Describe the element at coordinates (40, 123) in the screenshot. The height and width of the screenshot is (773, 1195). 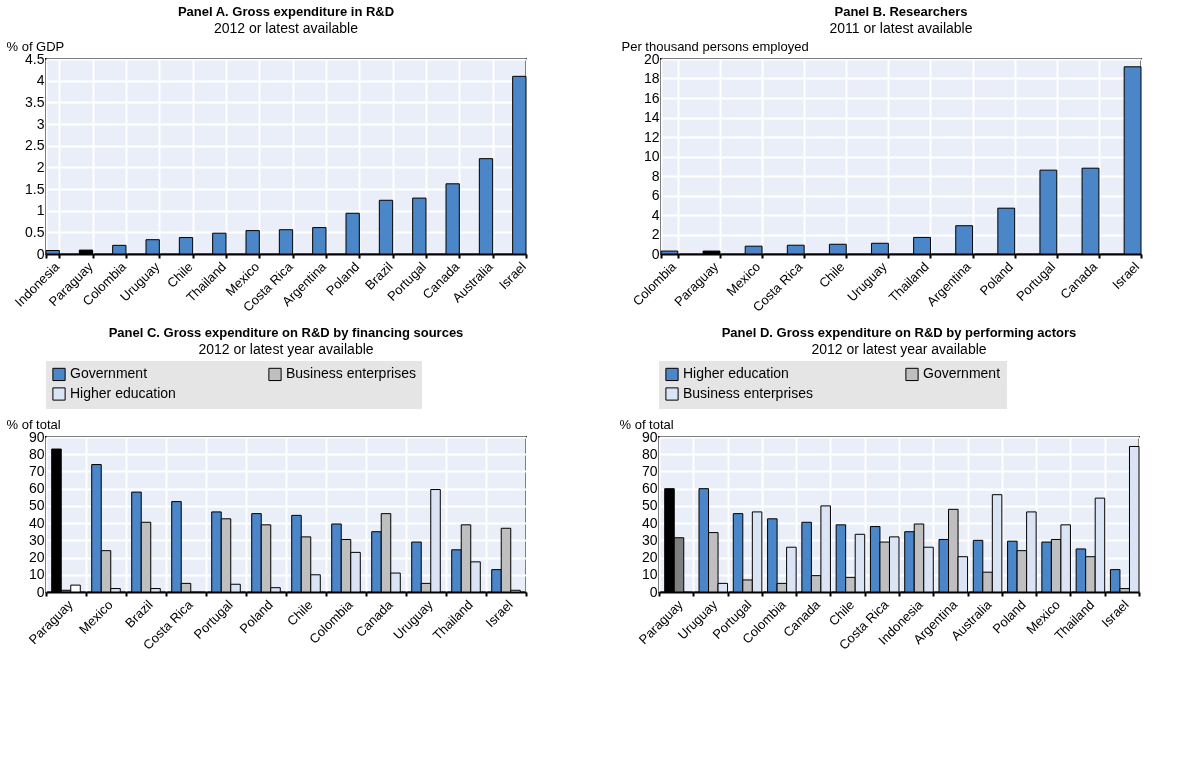
I see `y-tick-label: 3` at that location.